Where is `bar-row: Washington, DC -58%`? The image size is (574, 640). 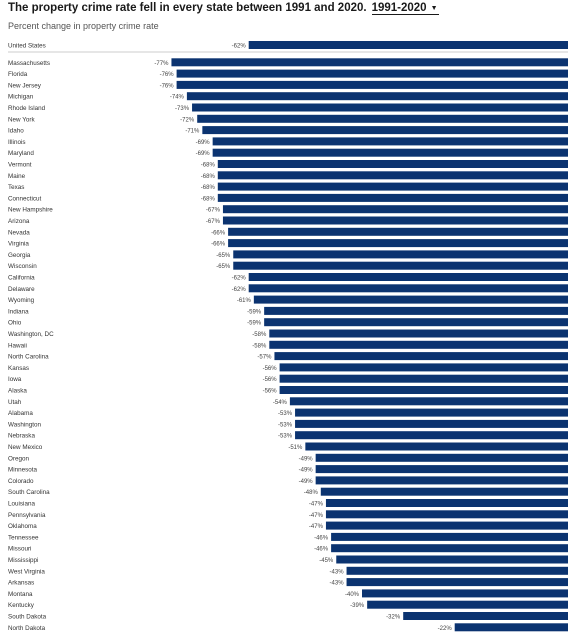
bar-row: Washington, DC -58% is located at coordinates (288, 333).